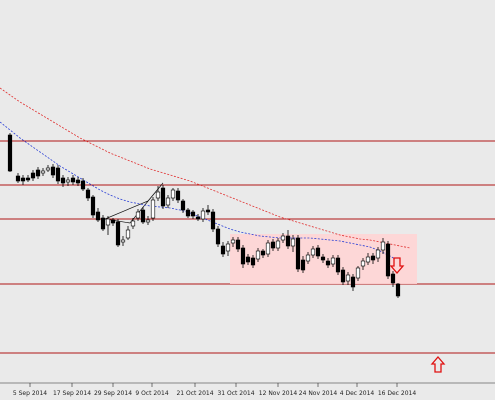 The height and width of the screenshot is (400, 495). Describe the element at coordinates (417, 315) in the screenshot. I see `signal-arrows` at that location.